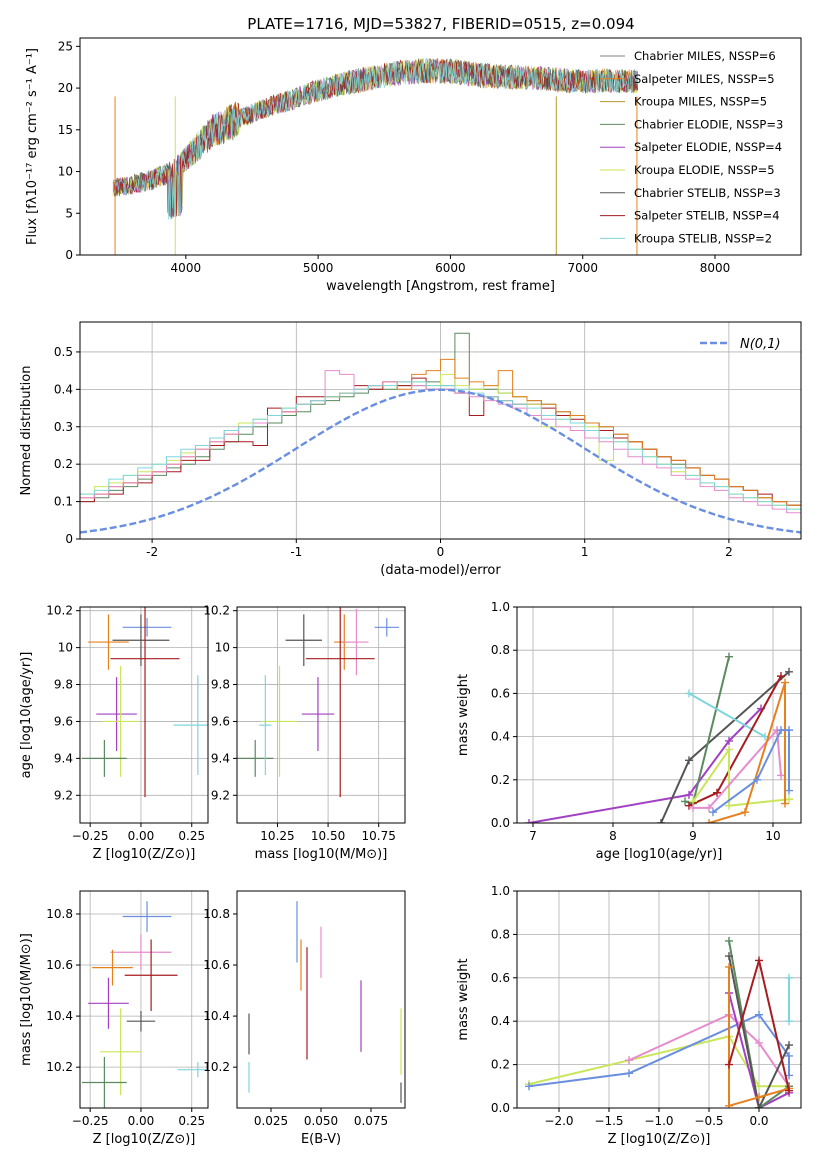 The image size is (819, 1170). Describe the element at coordinates (318, 268) in the screenshot. I see `x-tick-label: 5000` at that location.